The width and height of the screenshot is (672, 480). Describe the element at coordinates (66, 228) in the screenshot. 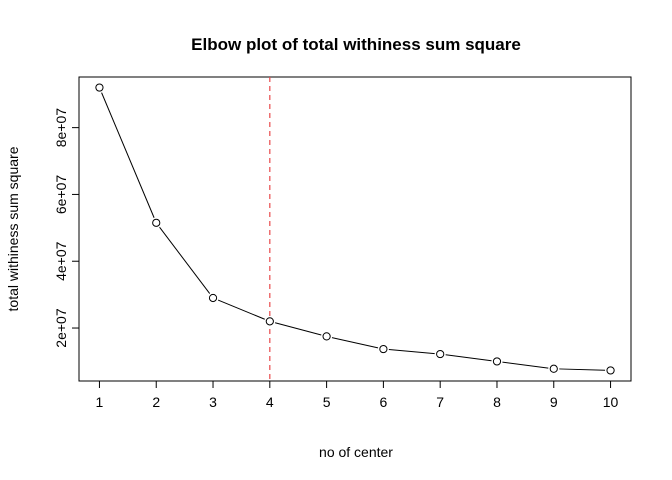

I see `y-axis: 2e+07 4e+07 6e+07 8e+07` at that location.